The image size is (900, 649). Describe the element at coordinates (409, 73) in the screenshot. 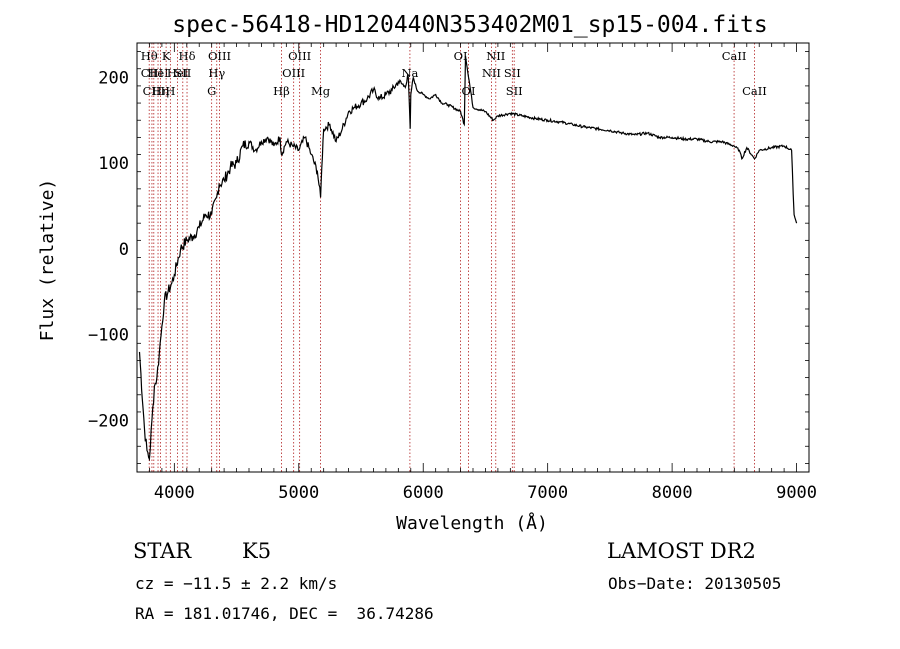

I see `line-label: Na` at that location.